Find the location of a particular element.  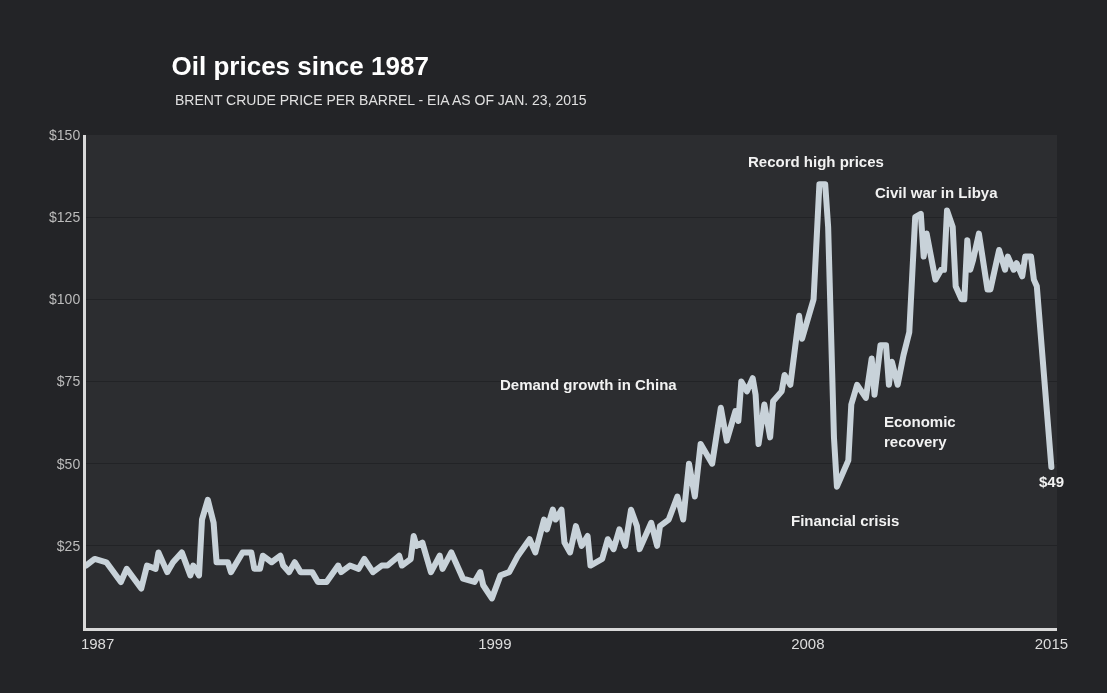

y-tick-label: $25 is located at coordinates (68, 545).